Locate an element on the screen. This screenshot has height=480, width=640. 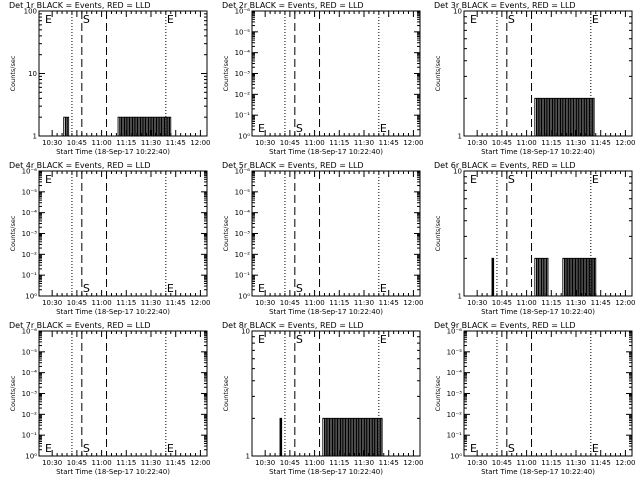
y-tick-label: 100 is located at coordinates (30, 12).